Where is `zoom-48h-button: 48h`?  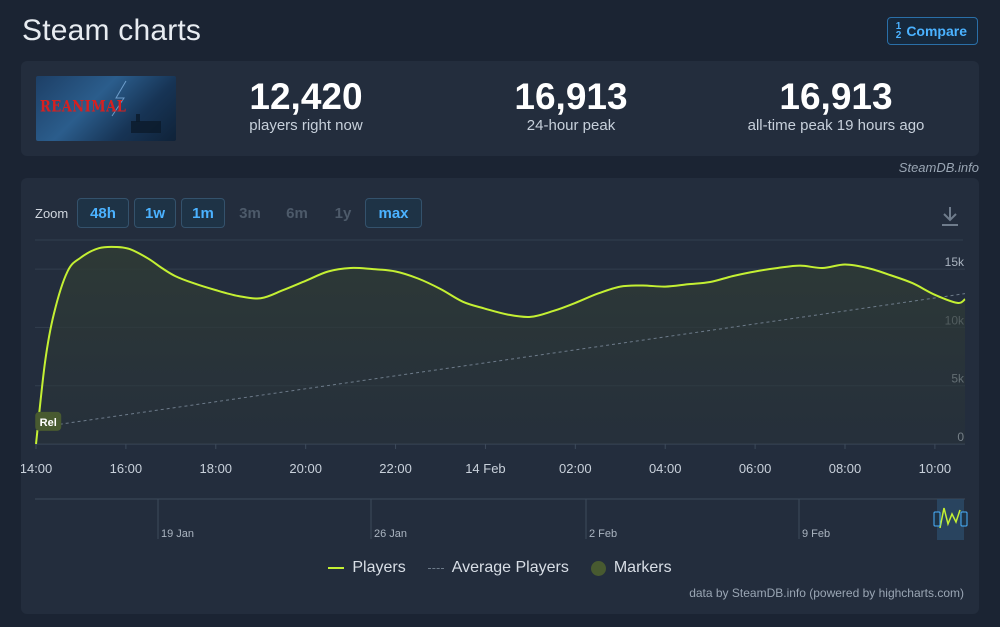
zoom-48h-button: 48h is located at coordinates (103, 213).